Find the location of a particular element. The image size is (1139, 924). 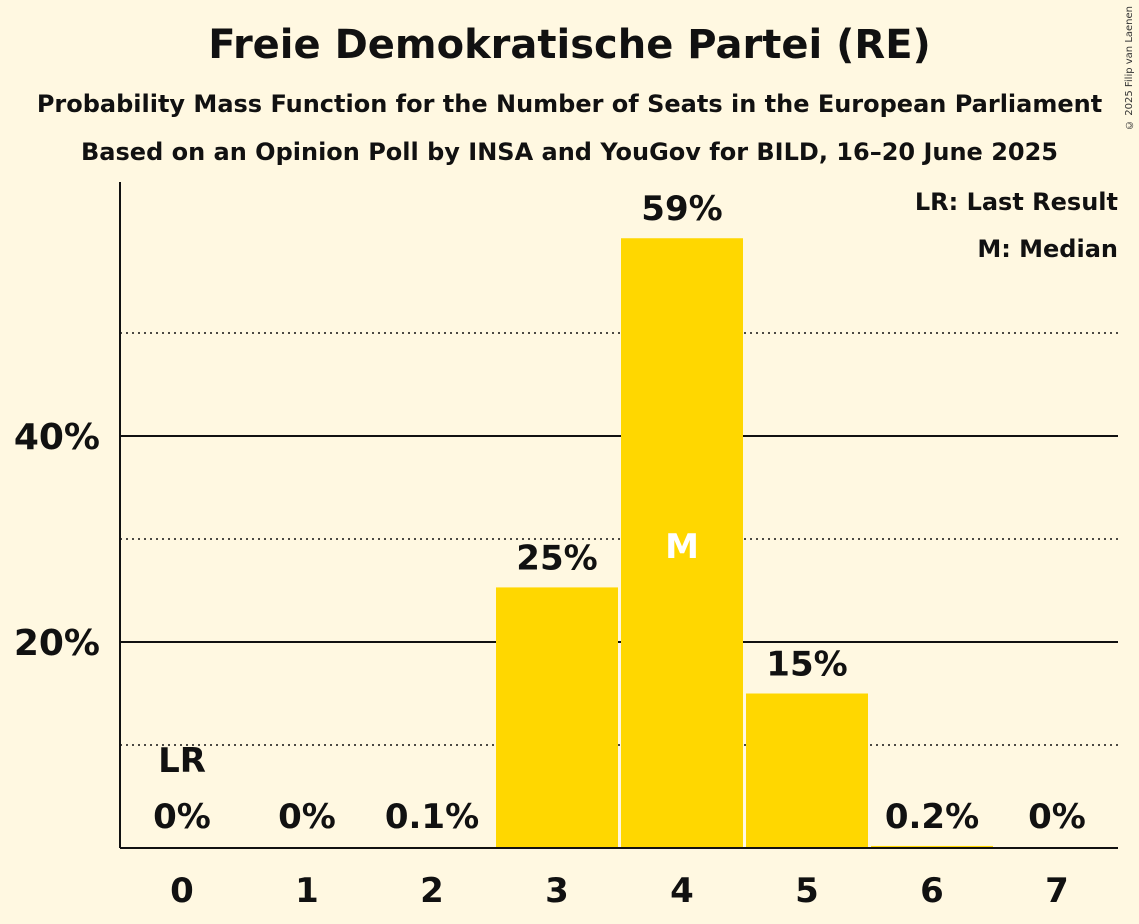

y-tick-label: 20% is located at coordinates (57, 643).